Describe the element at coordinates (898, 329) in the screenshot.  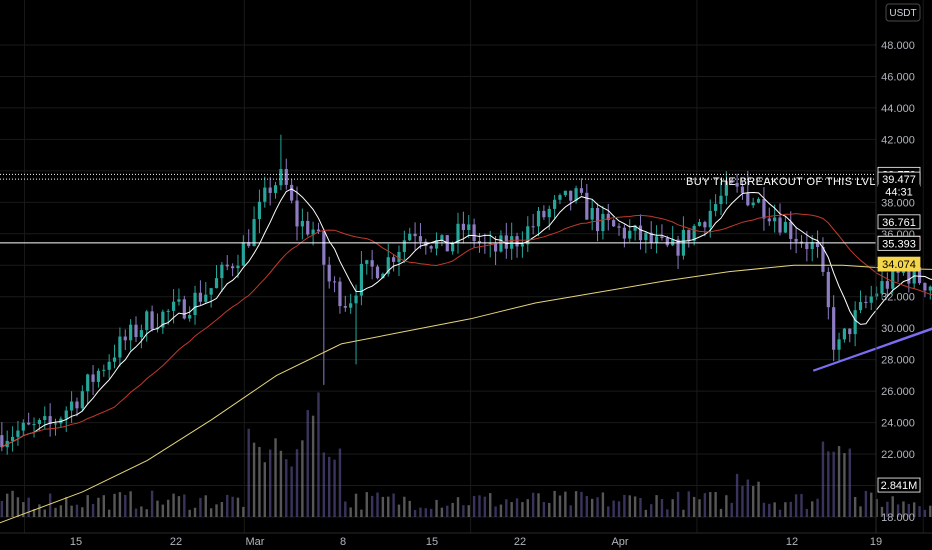
I see `y-tick-label: 30.000` at that location.